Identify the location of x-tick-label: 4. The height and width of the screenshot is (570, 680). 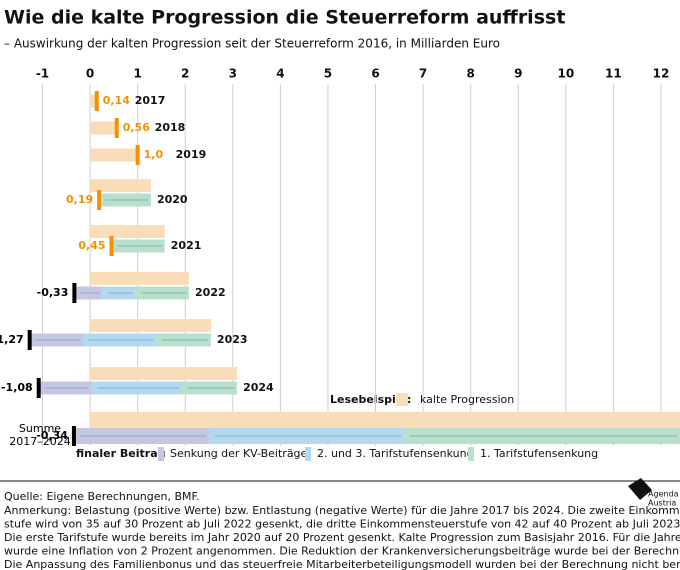
(280, 74).